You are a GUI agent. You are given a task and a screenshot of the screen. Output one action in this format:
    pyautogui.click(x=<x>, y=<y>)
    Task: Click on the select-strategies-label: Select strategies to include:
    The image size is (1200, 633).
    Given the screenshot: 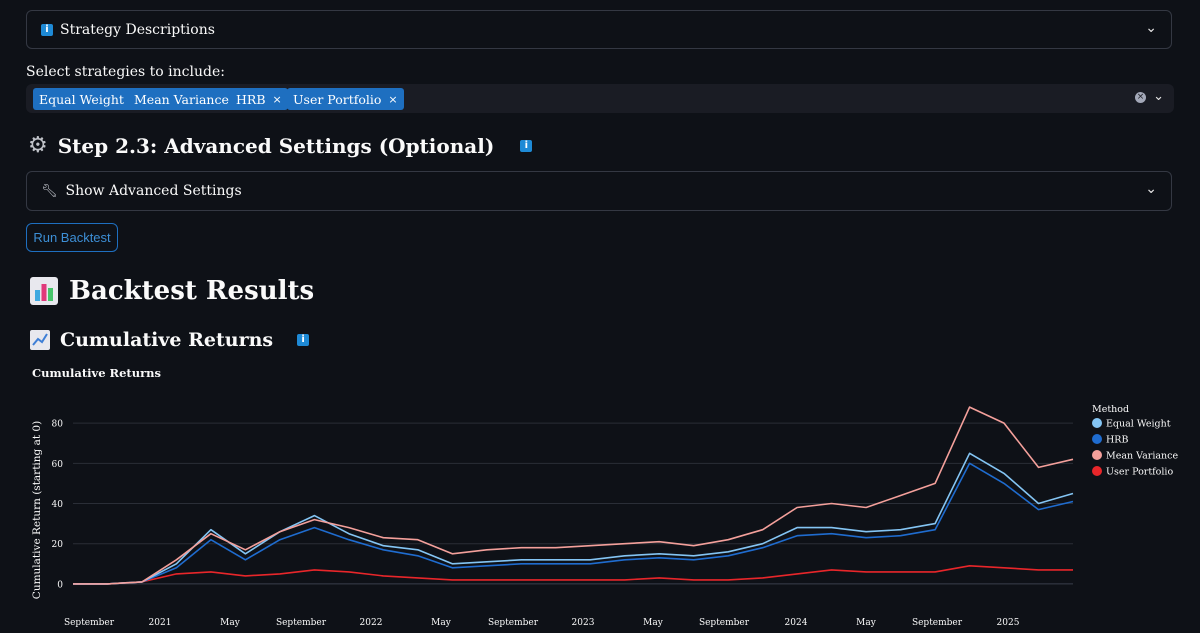 What is the action you would take?
    pyautogui.click(x=125, y=72)
    